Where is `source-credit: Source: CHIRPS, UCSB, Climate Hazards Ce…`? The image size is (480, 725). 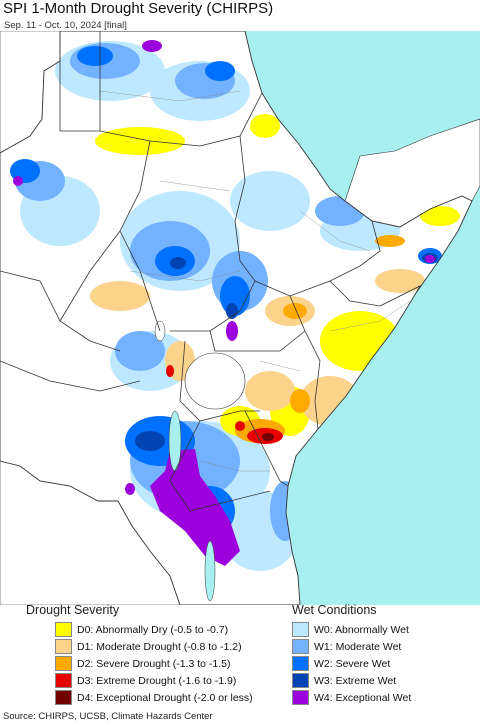
source-credit: Source: CHIRPS, UCSB, Climate Hazards Ce… is located at coordinates (108, 716).